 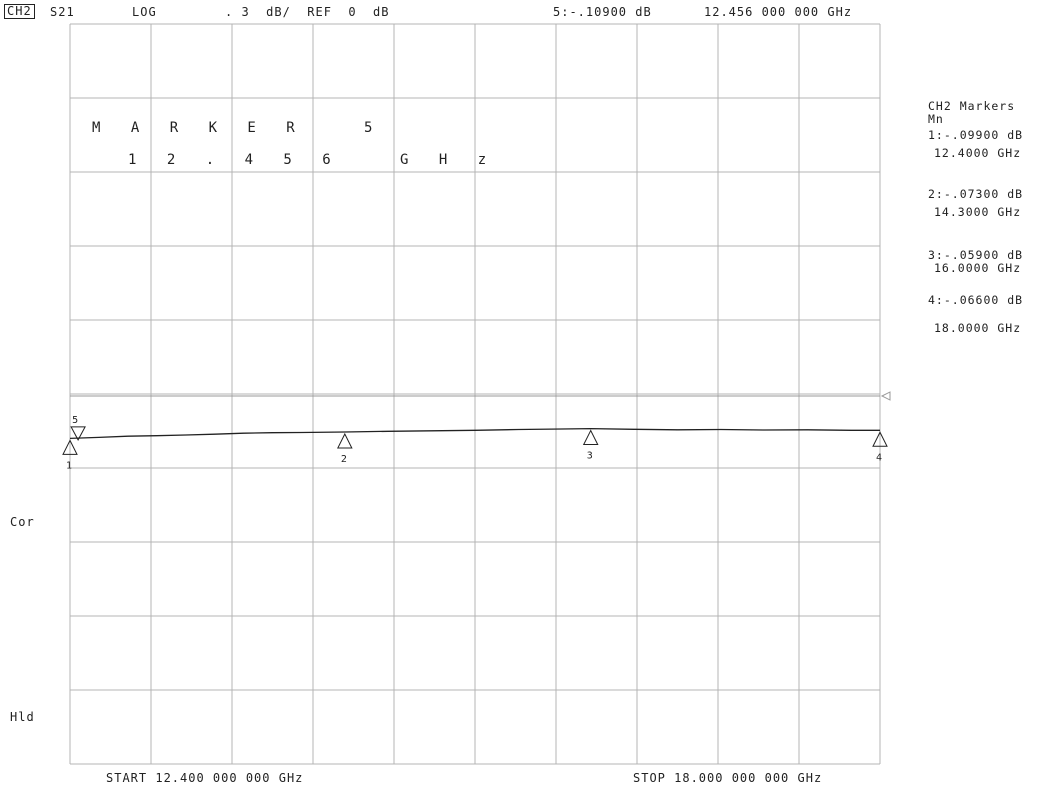 What do you see at coordinates (880, 439) in the screenshot?
I see `marker-4-triangle` at bounding box center [880, 439].